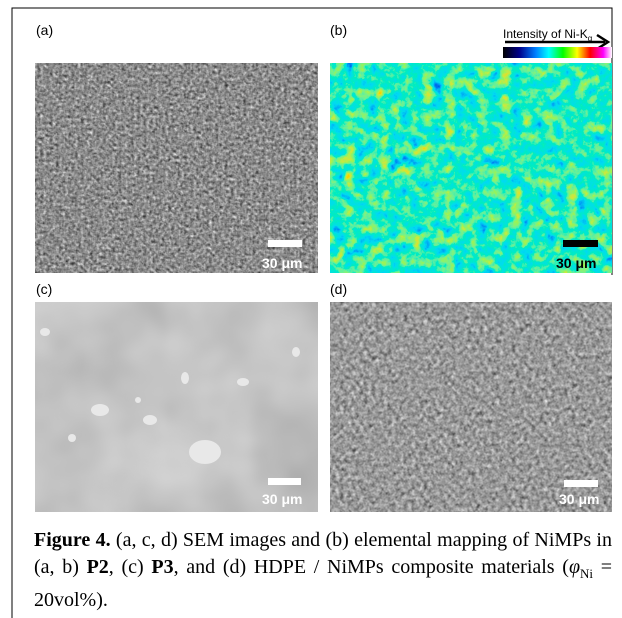  What do you see at coordinates (44, 30) in the screenshot?
I see `panel-label: (a)` at bounding box center [44, 30].